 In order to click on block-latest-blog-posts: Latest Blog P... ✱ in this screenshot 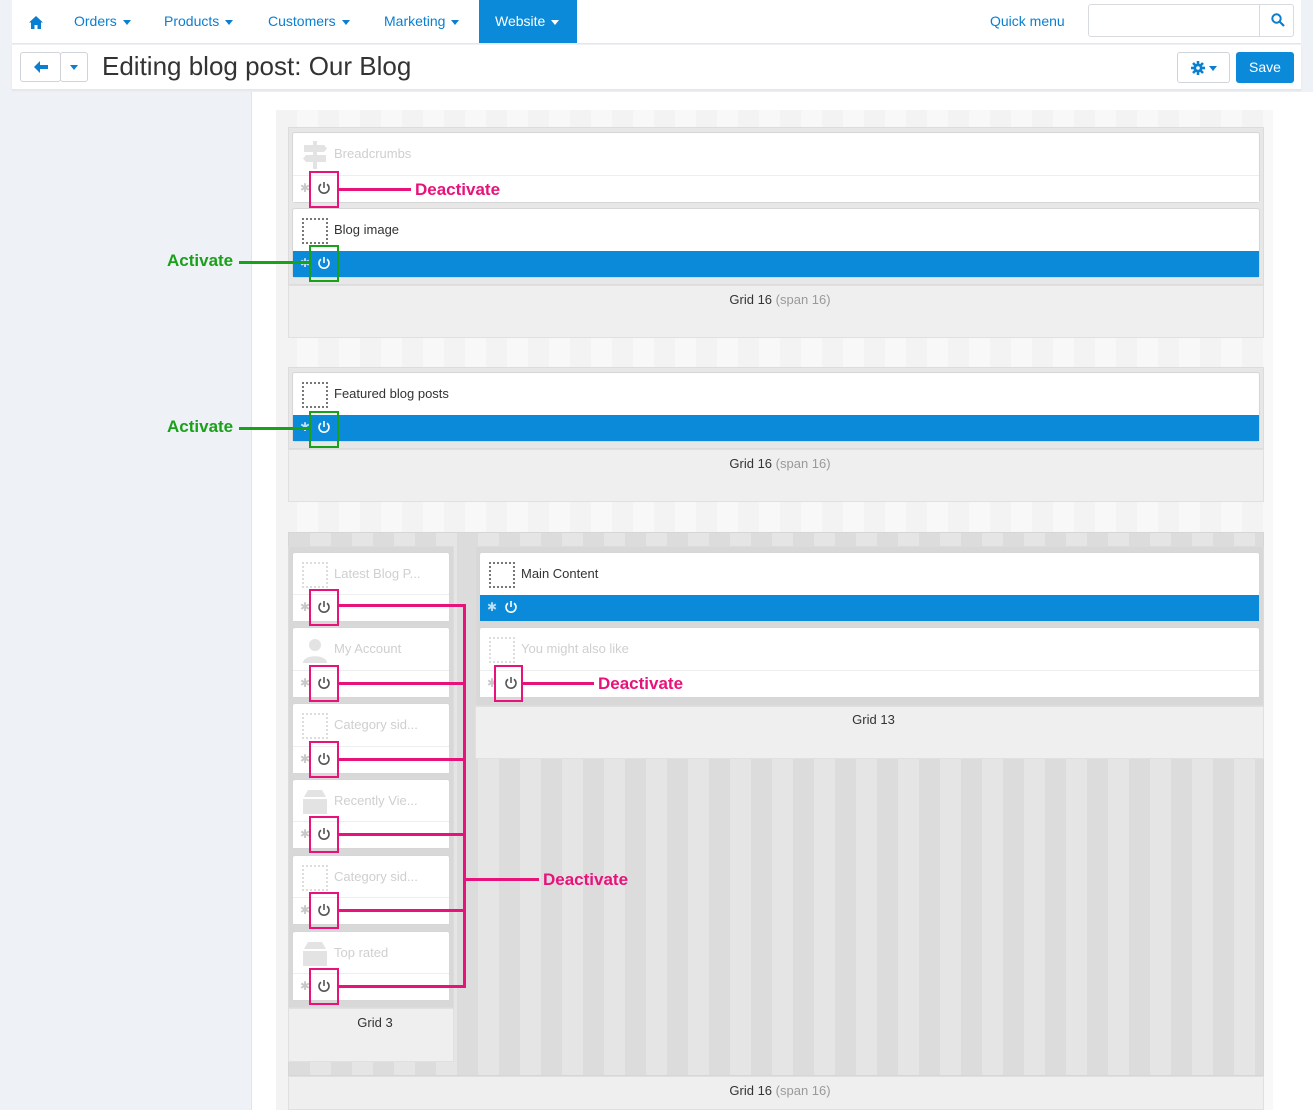, I will do `click(371, 587)`.